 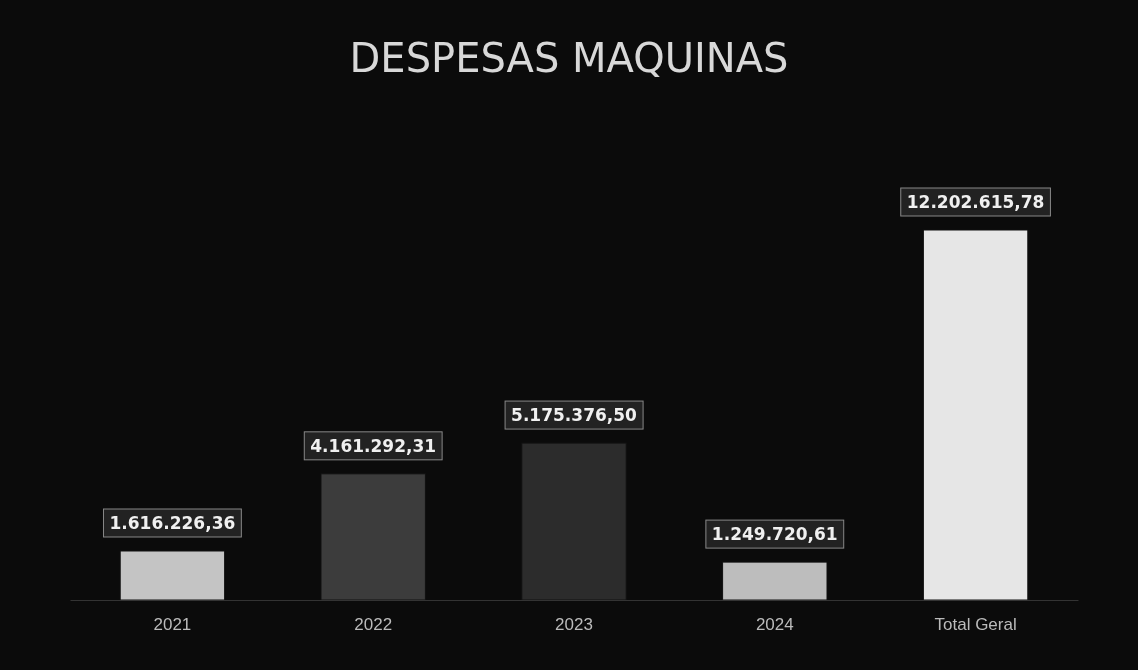 I want to click on x-tick-label: 2024, so click(x=774, y=625).